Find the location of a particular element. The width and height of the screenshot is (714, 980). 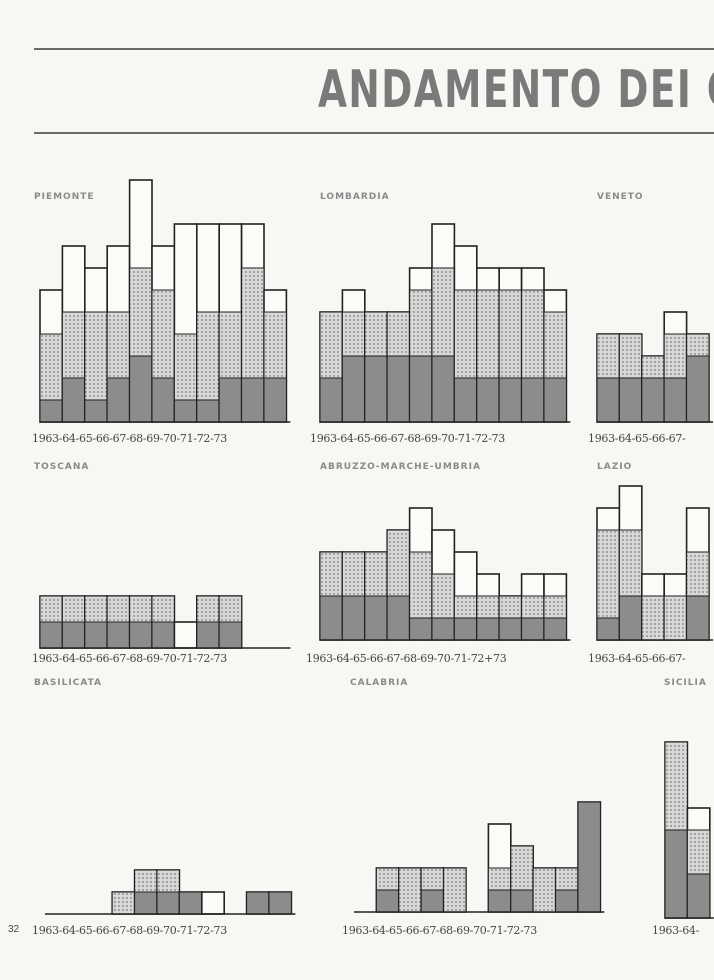

region-label-basilicata: BASILICATA is located at coordinates (68, 683).